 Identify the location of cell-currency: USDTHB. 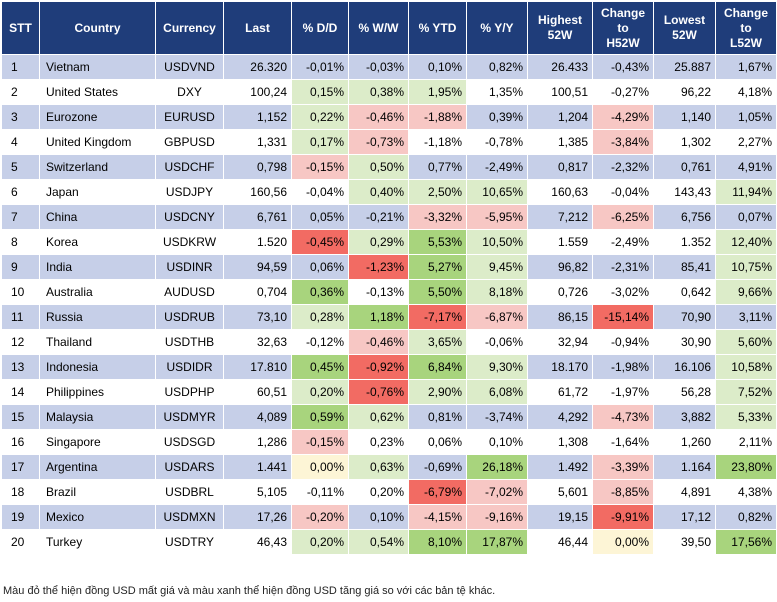
(189, 342).